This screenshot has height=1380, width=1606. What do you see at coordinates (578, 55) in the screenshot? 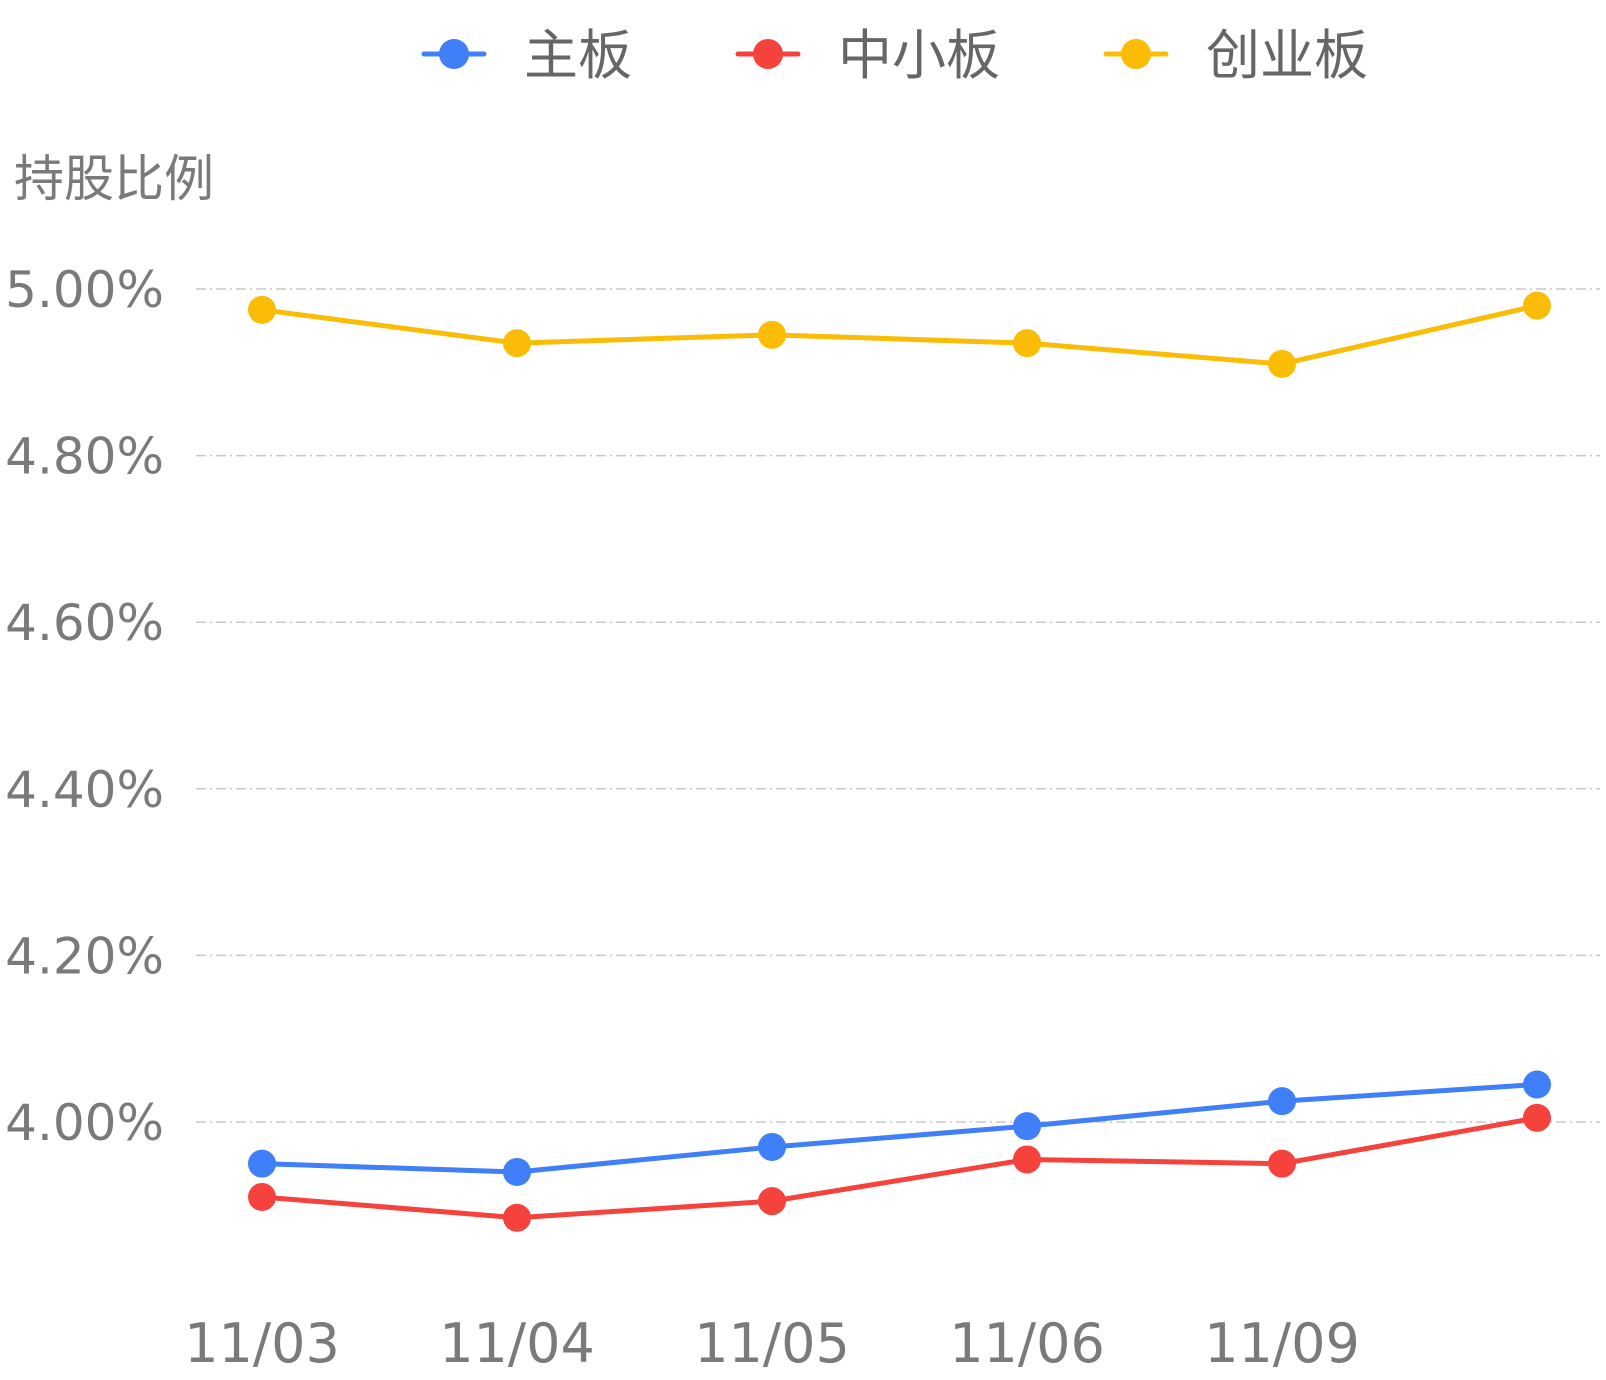
I see `legend-label-0: 主板` at bounding box center [578, 55].